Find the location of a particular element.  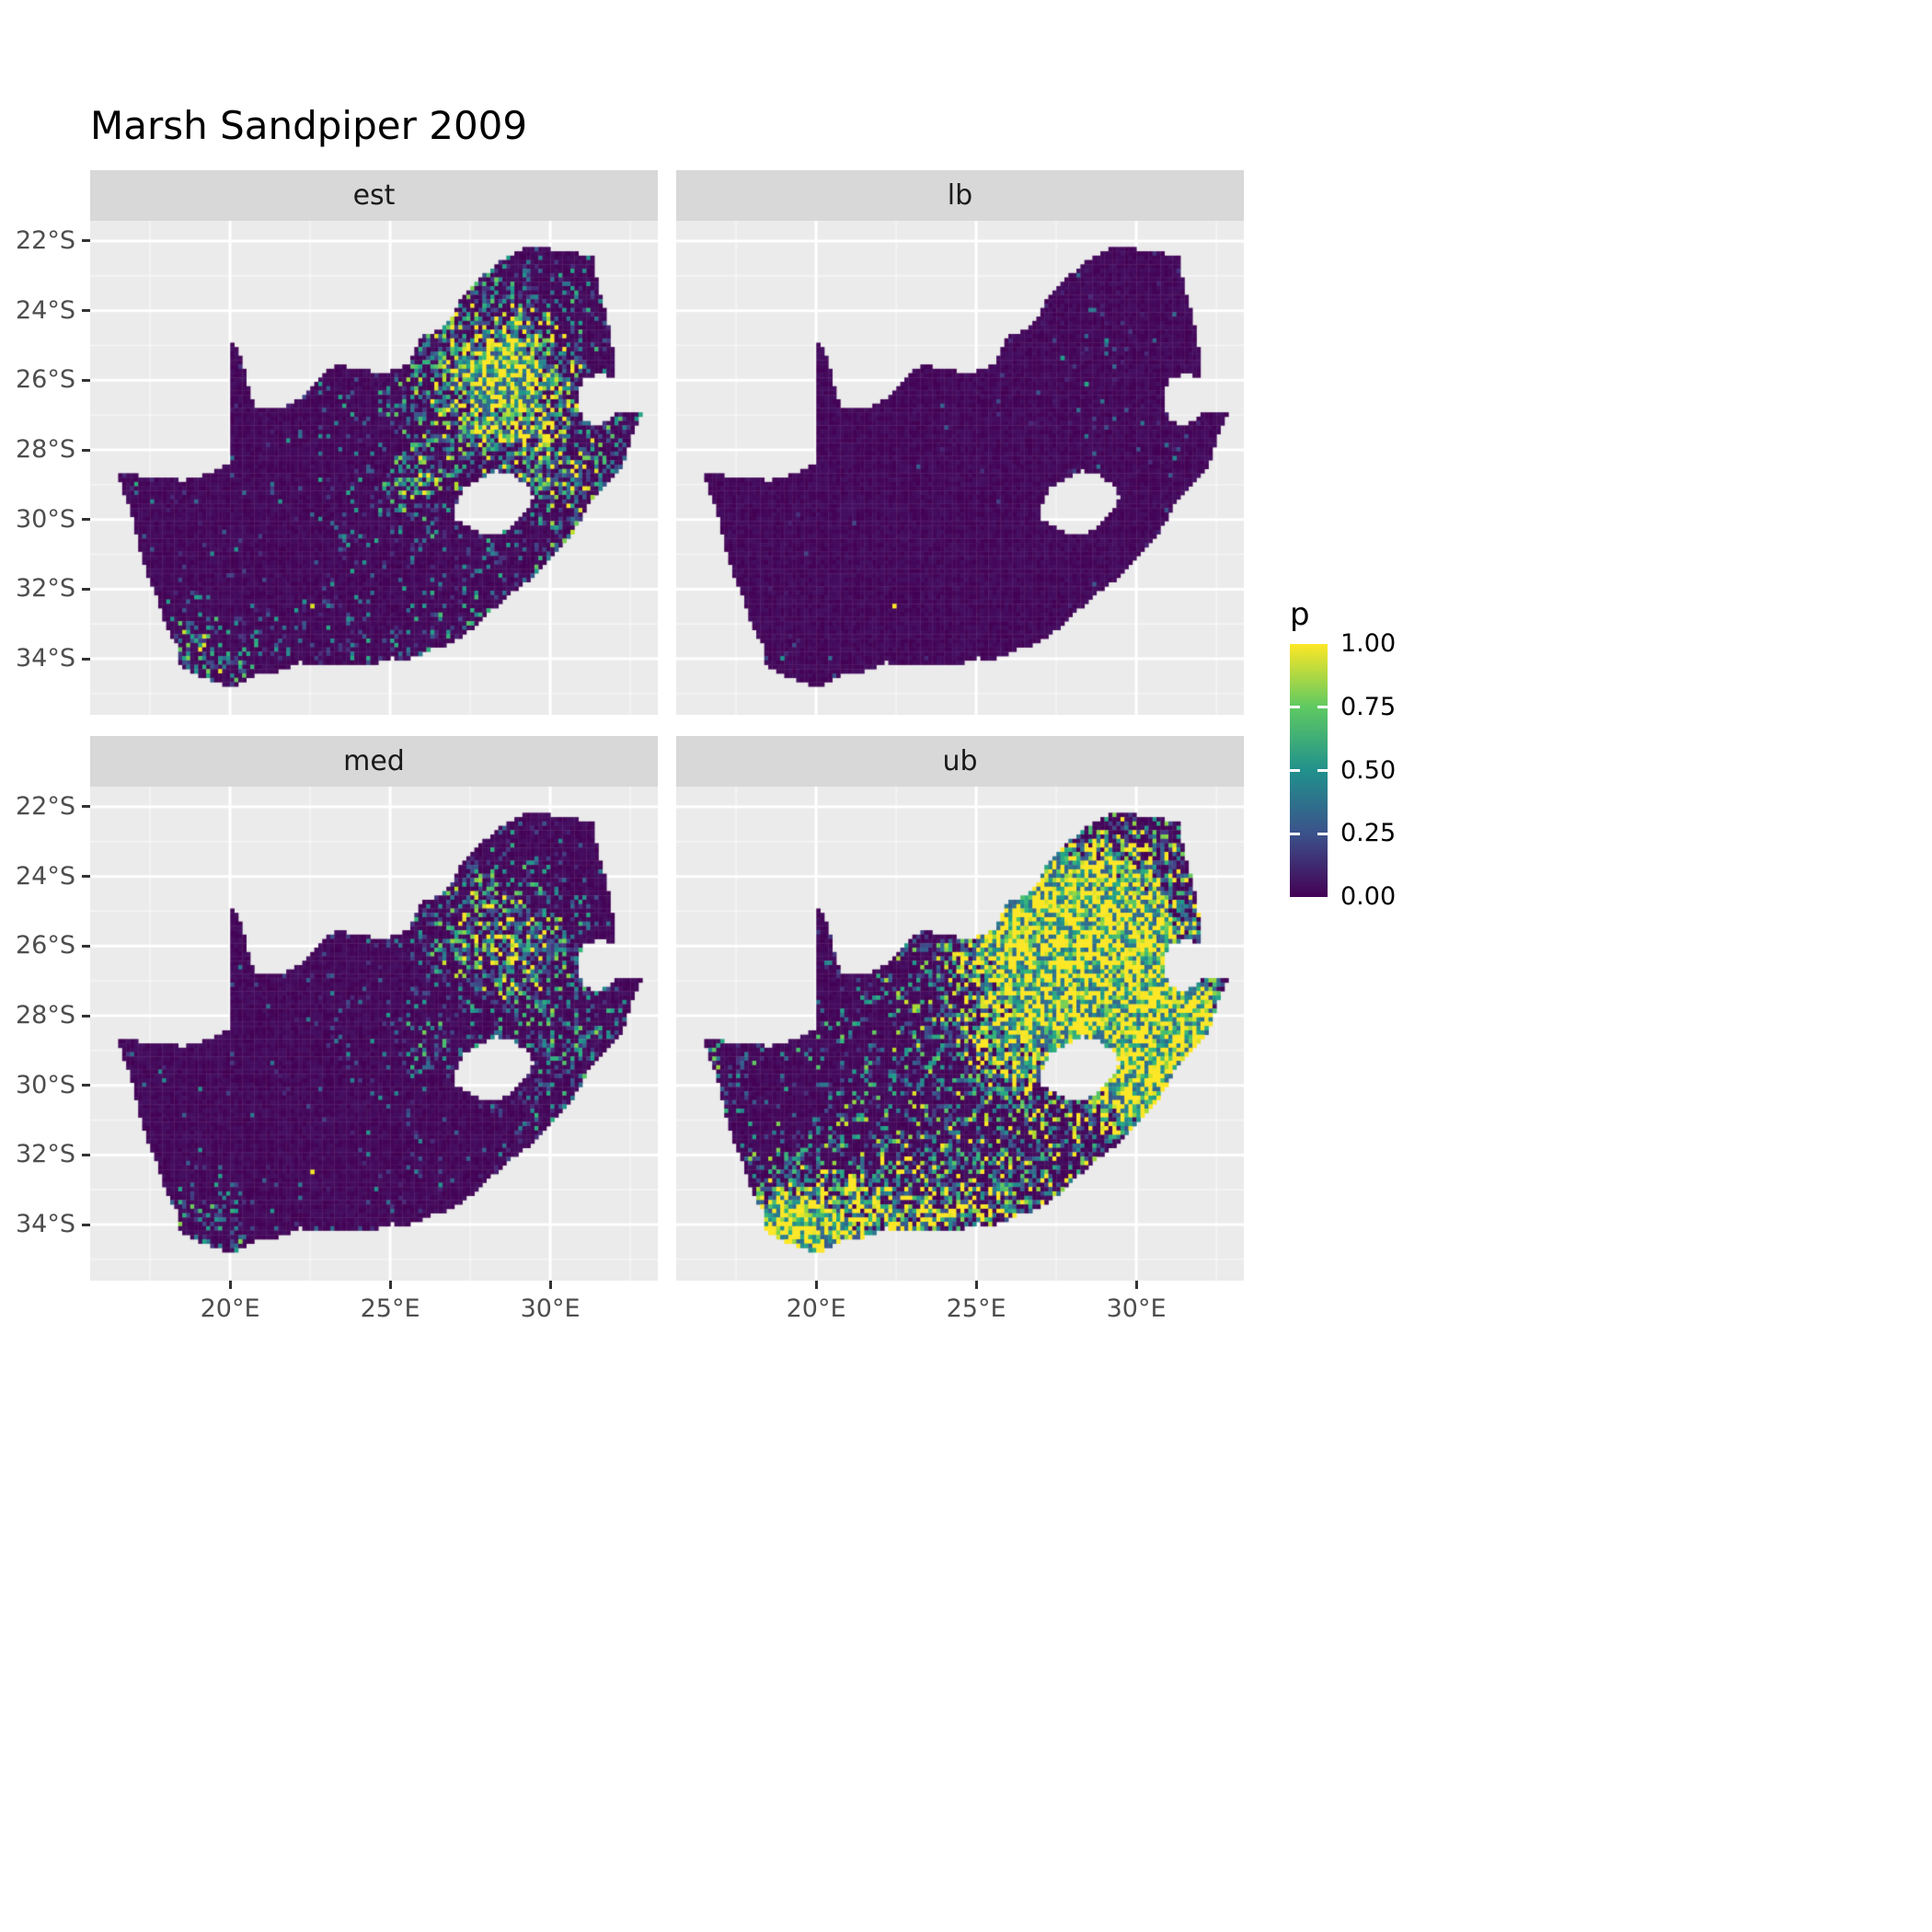

legend-tick-label: 0.75 is located at coordinates (1368, 706).